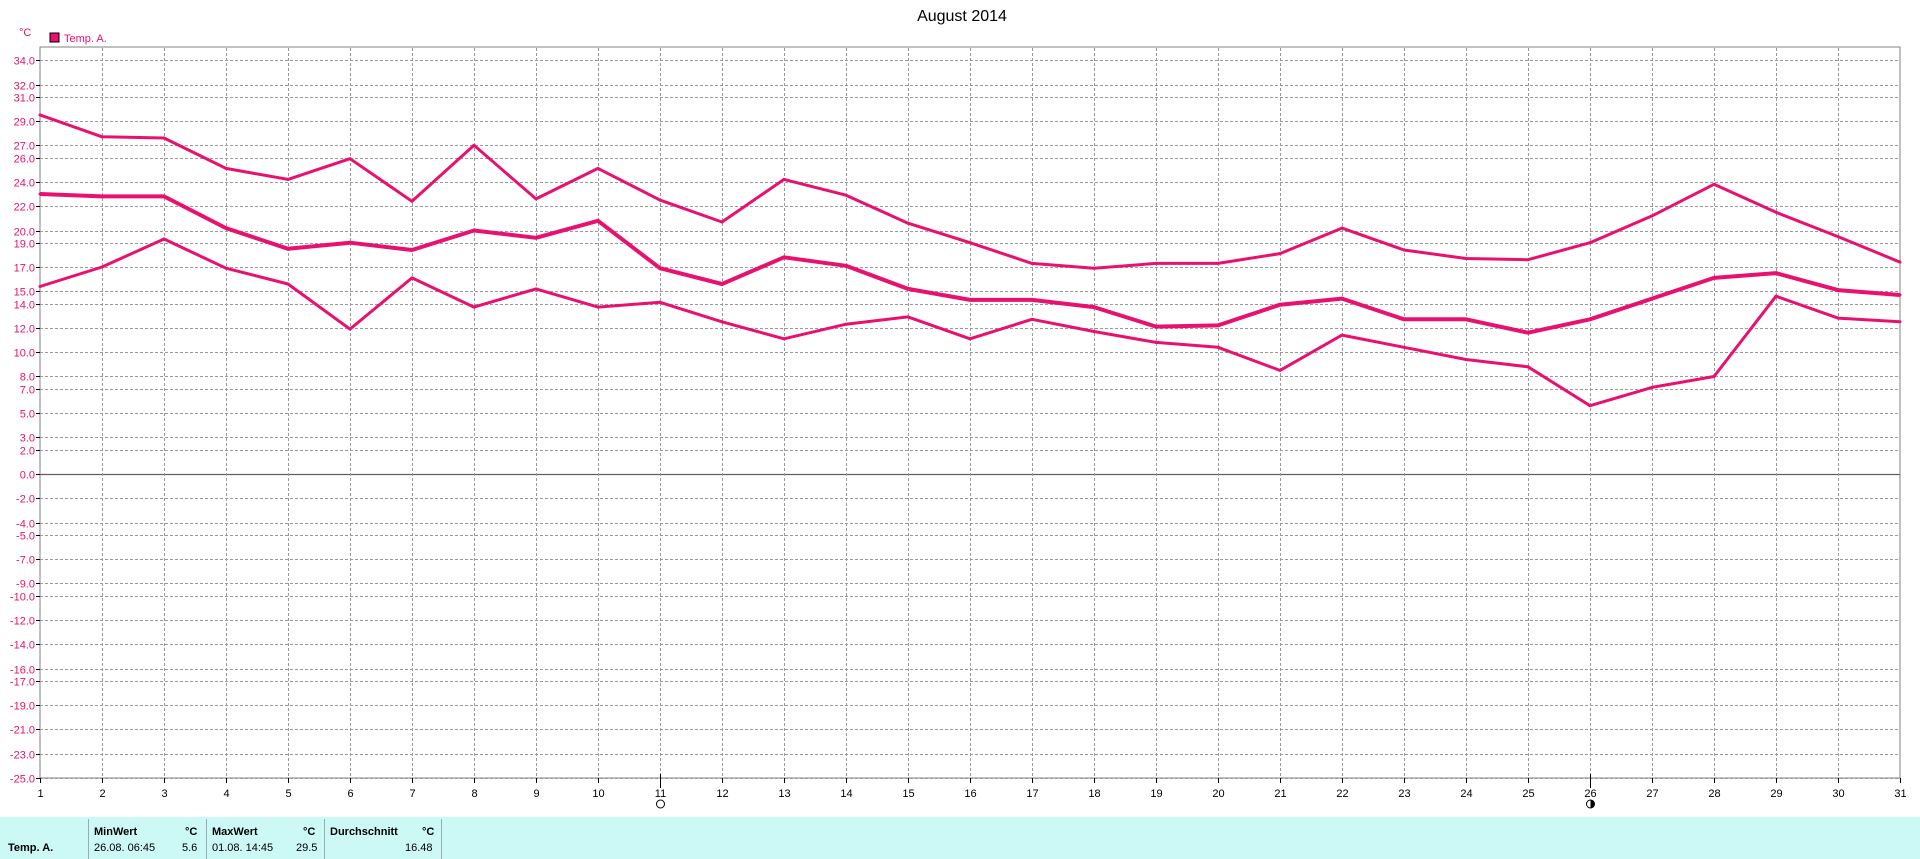 This screenshot has width=1920, height=859. What do you see at coordinates (722, 794) in the screenshot?
I see `x-tick-label: 12` at bounding box center [722, 794].